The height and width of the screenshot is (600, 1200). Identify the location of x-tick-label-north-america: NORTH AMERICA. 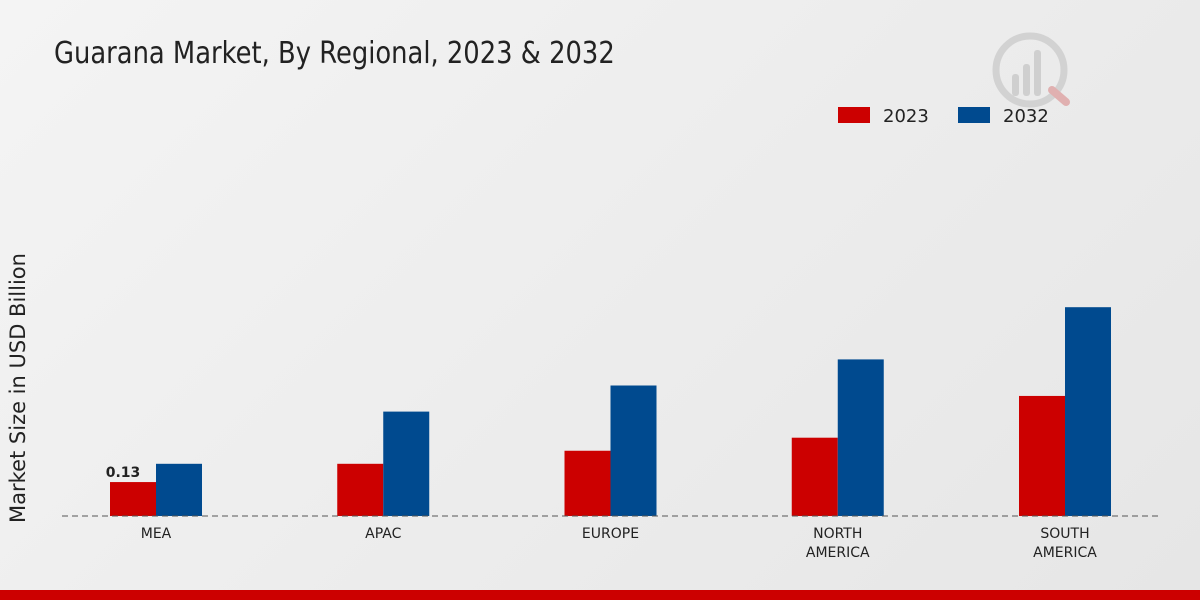
(838, 543).